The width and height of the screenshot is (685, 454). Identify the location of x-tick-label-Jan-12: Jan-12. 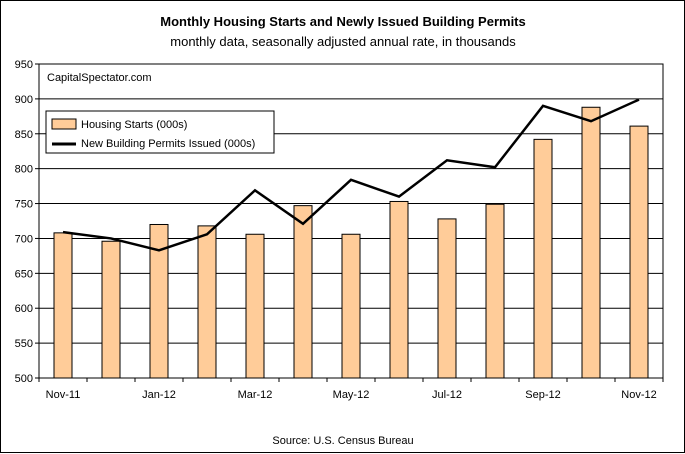
(159, 395).